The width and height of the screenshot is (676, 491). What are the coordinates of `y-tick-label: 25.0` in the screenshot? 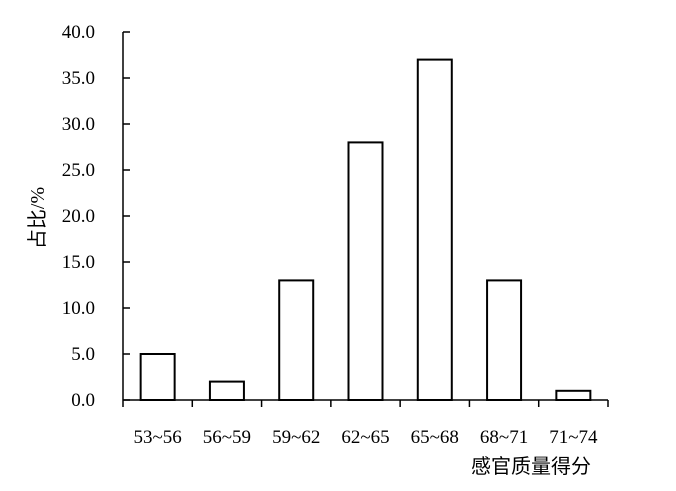 It's located at (78, 170).